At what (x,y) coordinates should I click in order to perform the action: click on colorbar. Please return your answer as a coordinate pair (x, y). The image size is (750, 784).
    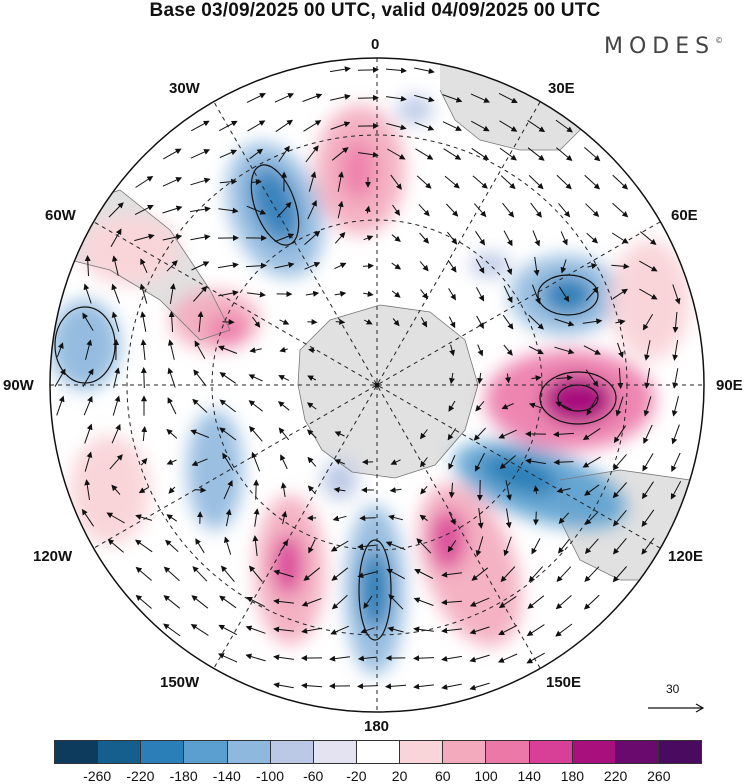
    Looking at the image, I should click on (378, 752).